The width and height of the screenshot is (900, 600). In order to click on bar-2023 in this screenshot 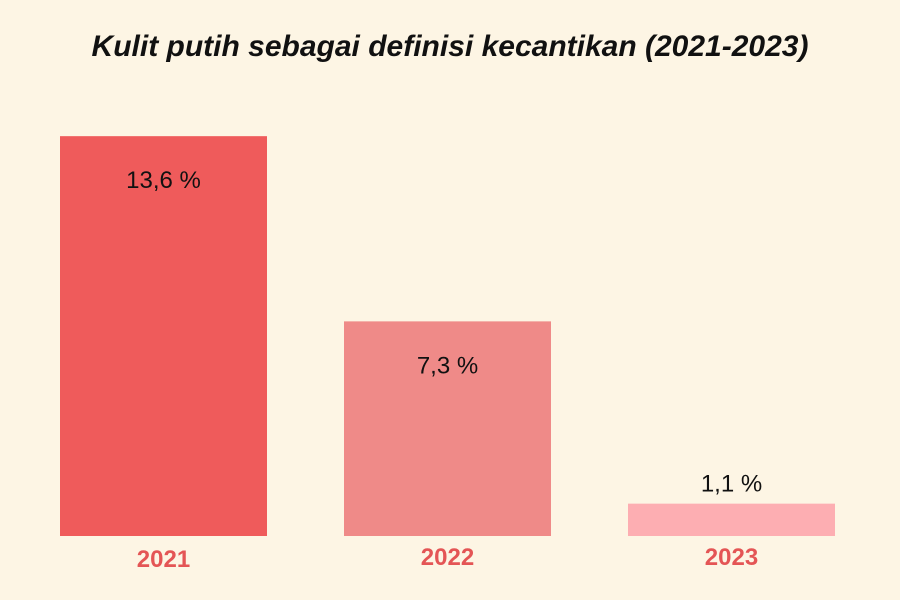, I will do `click(731, 519)`.